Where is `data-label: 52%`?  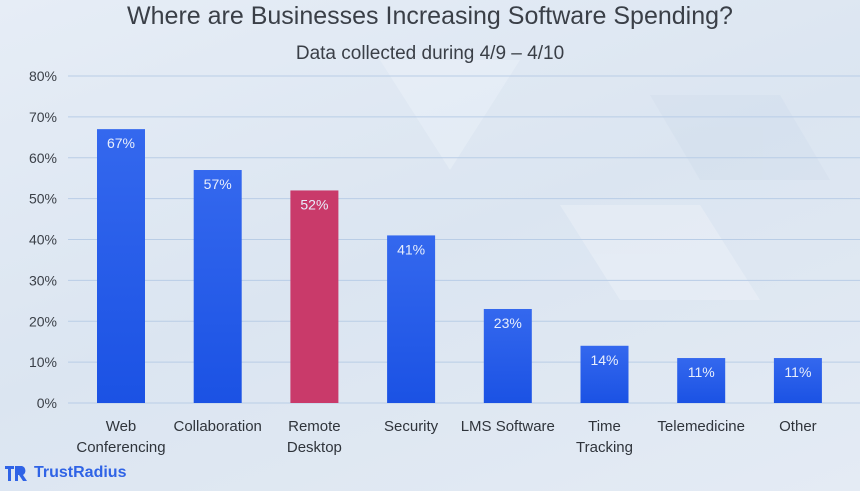 data-label: 52% is located at coordinates (314, 204).